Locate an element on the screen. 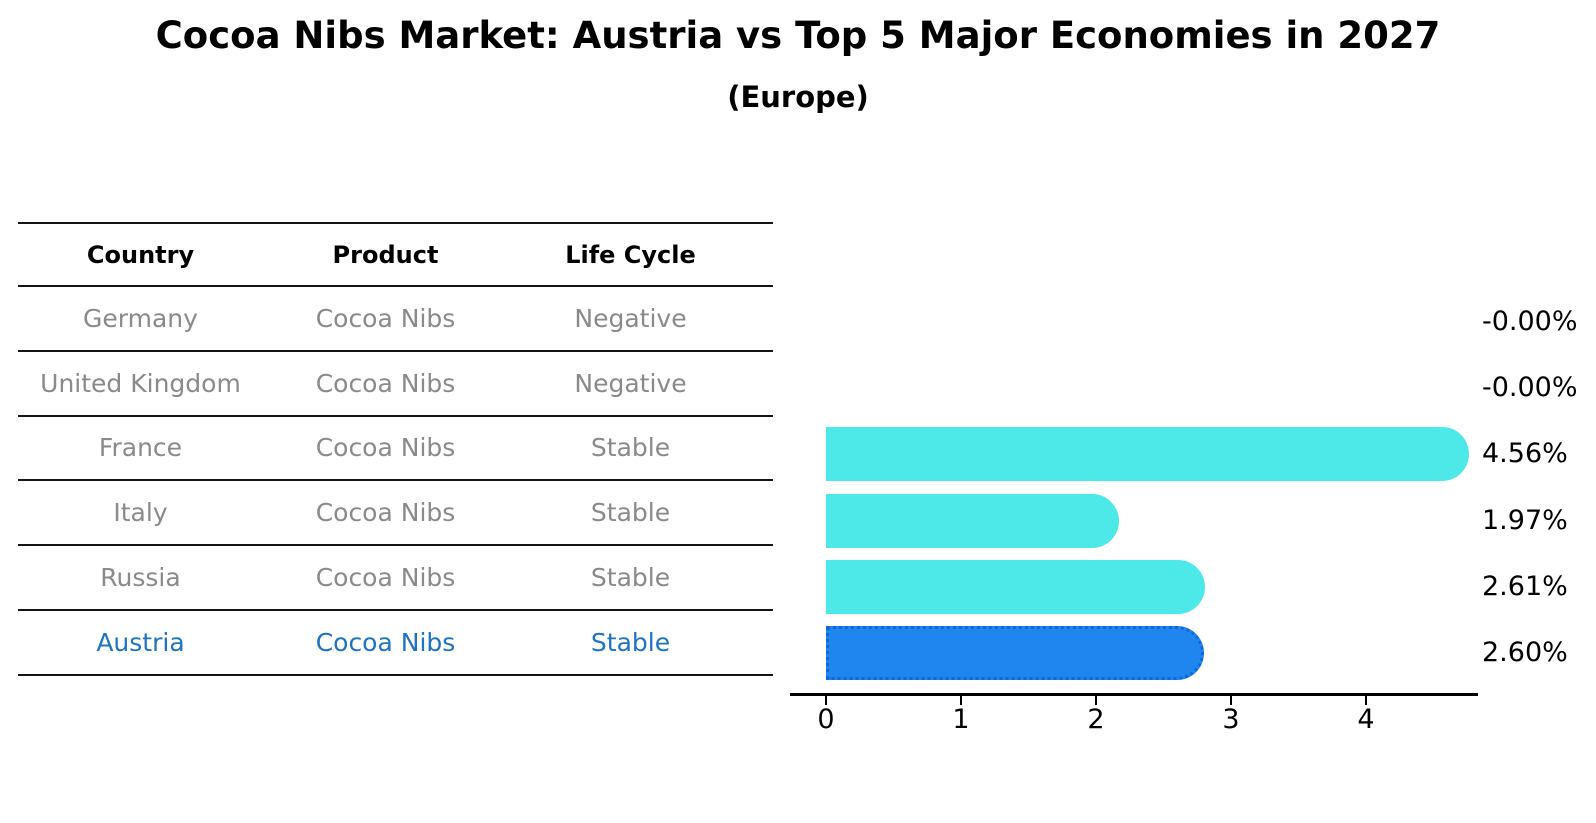  x-axis-line is located at coordinates (1134, 694).